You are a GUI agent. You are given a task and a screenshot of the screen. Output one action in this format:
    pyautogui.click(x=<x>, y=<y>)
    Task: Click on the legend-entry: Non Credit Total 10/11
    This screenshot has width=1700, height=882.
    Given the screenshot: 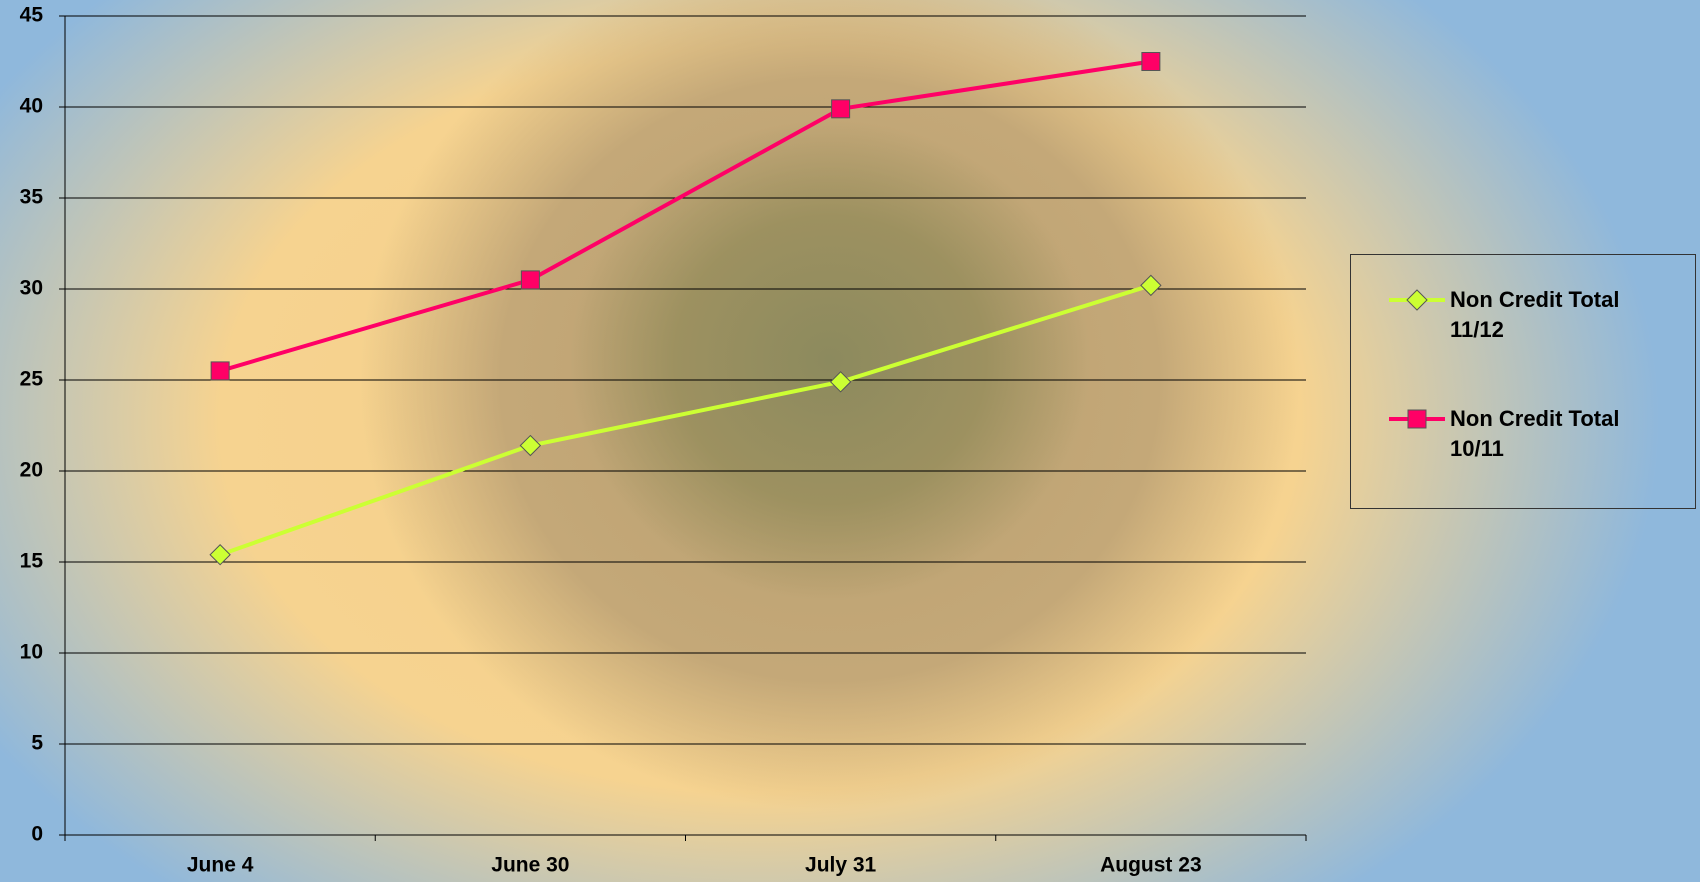 What is the action you would take?
    pyautogui.click(x=1523, y=434)
    